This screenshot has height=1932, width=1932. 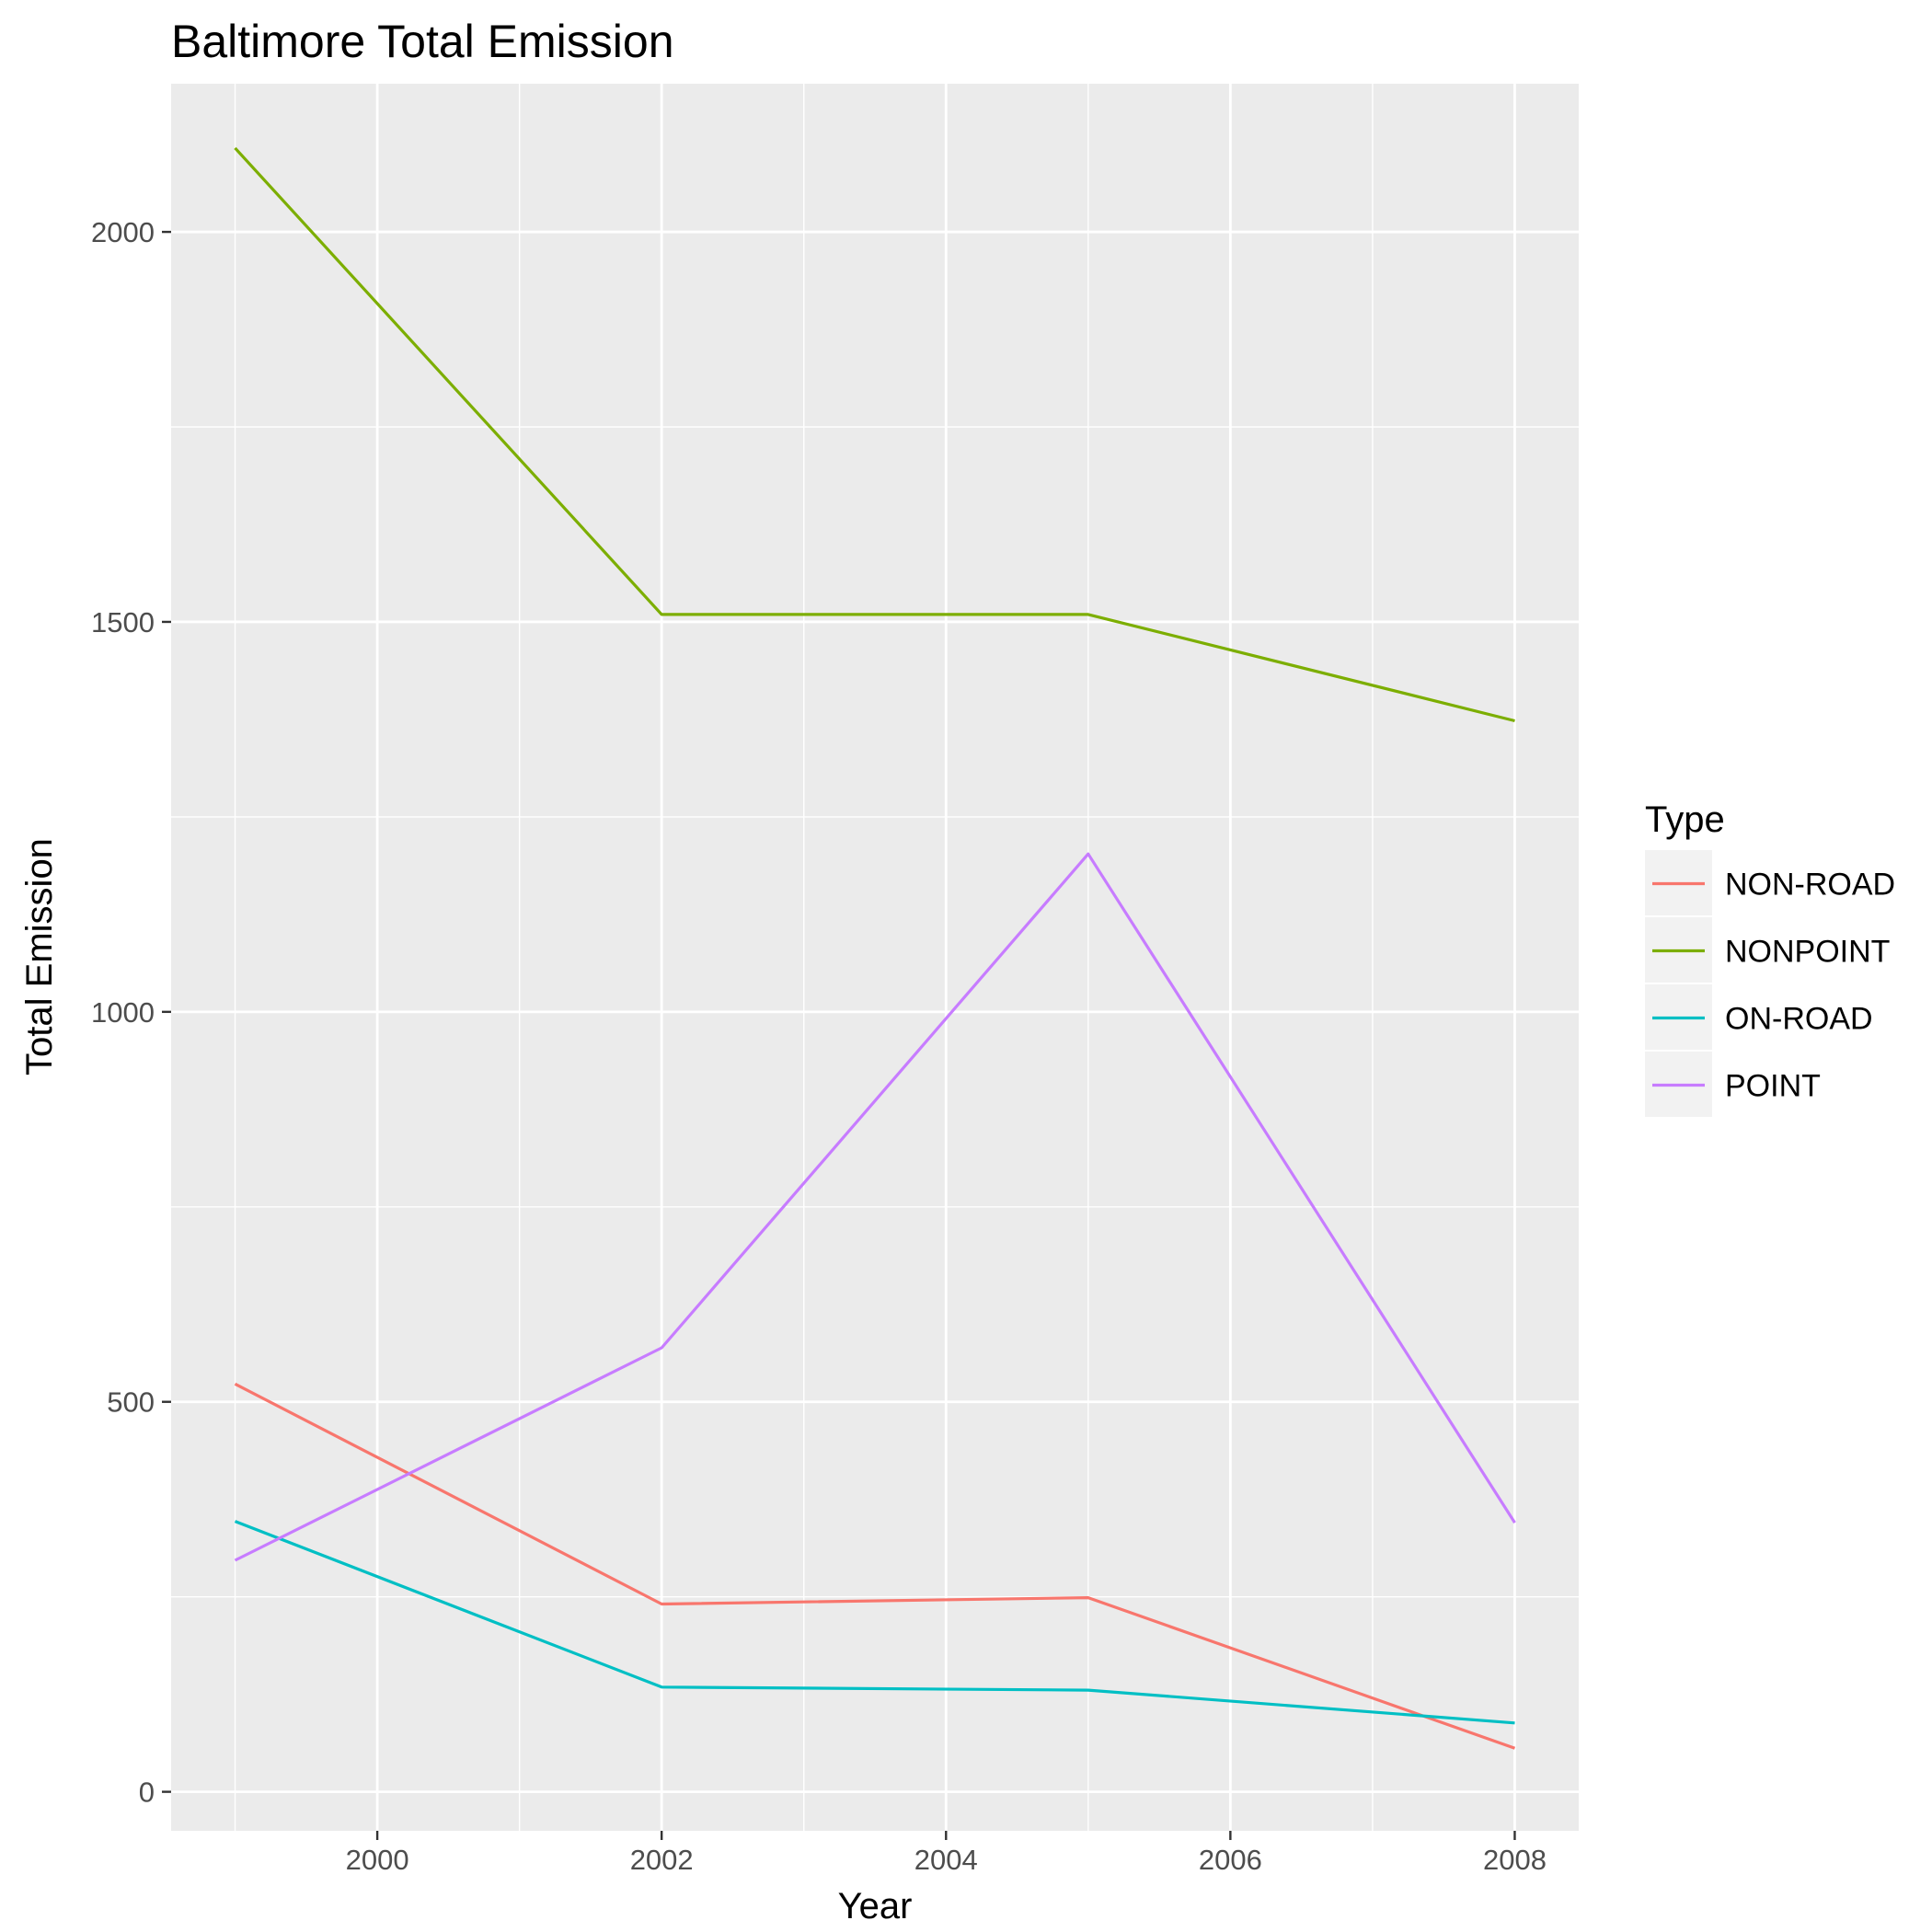 I want to click on x-axis-title: Year, so click(x=875, y=1906).